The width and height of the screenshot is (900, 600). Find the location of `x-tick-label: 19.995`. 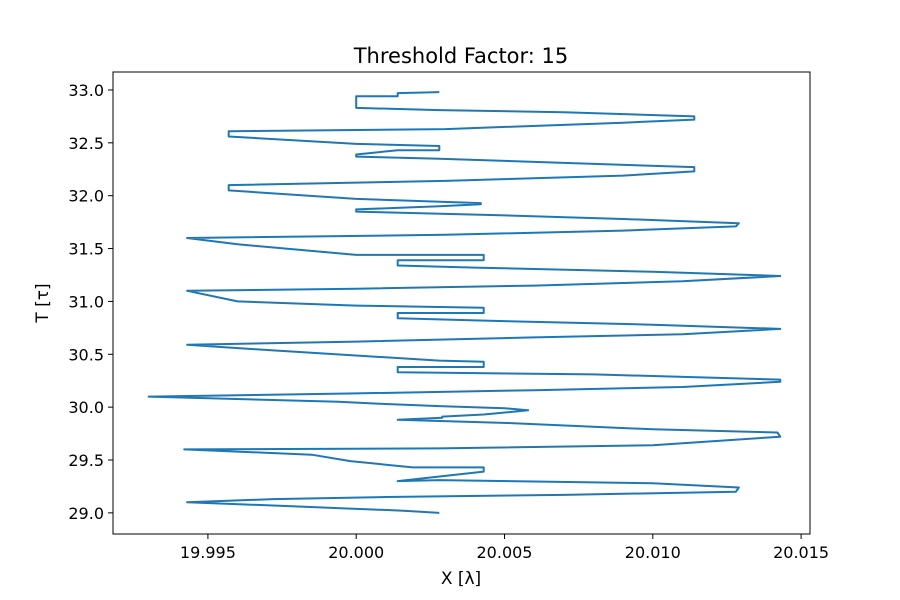

x-tick-label: 19.995 is located at coordinates (208, 552).